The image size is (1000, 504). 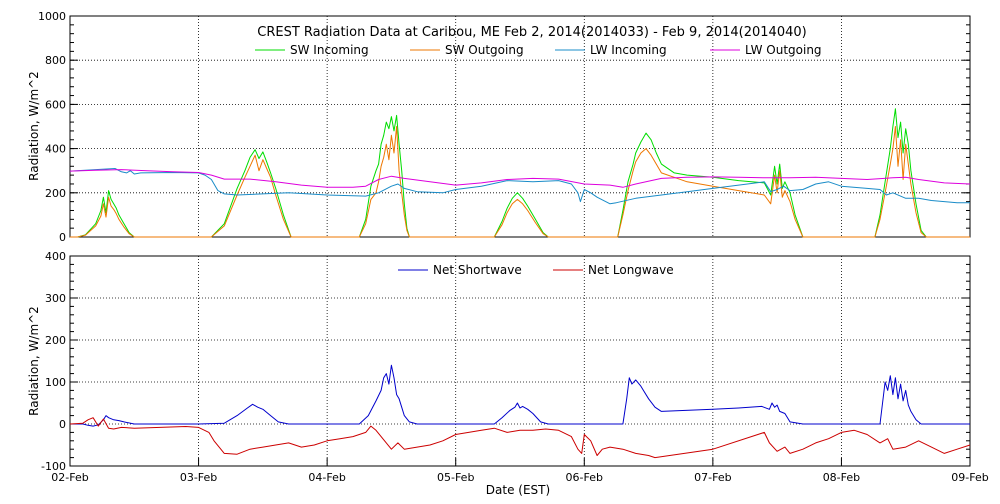 What do you see at coordinates (329, 50) in the screenshot?
I see `legend-label-sw-incoming: SW Incoming` at bounding box center [329, 50].